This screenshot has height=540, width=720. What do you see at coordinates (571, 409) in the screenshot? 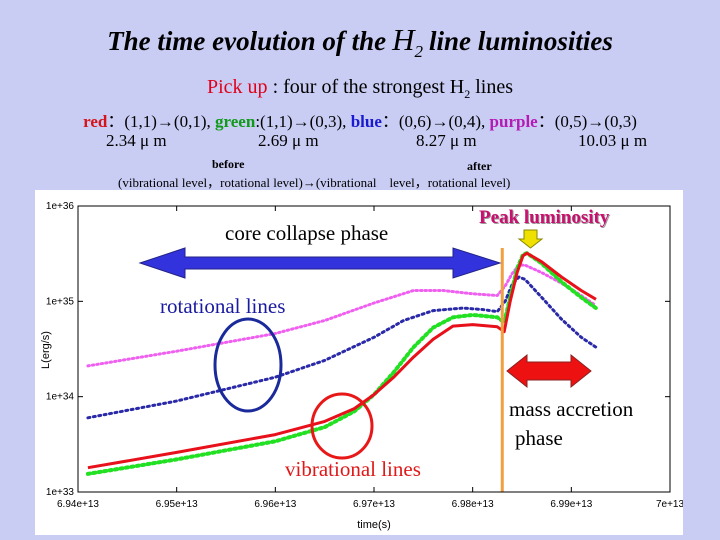
I see `mass-accretion-label: mass accretion` at bounding box center [571, 409].